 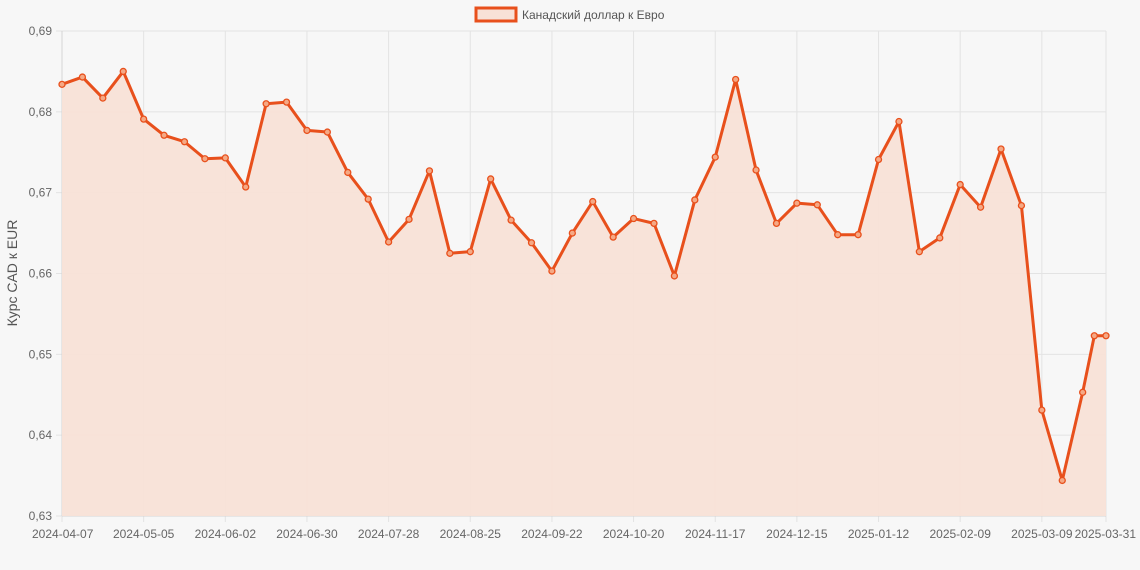 I want to click on chart-legend: Канадский доллар к Евро, so click(x=569, y=14).